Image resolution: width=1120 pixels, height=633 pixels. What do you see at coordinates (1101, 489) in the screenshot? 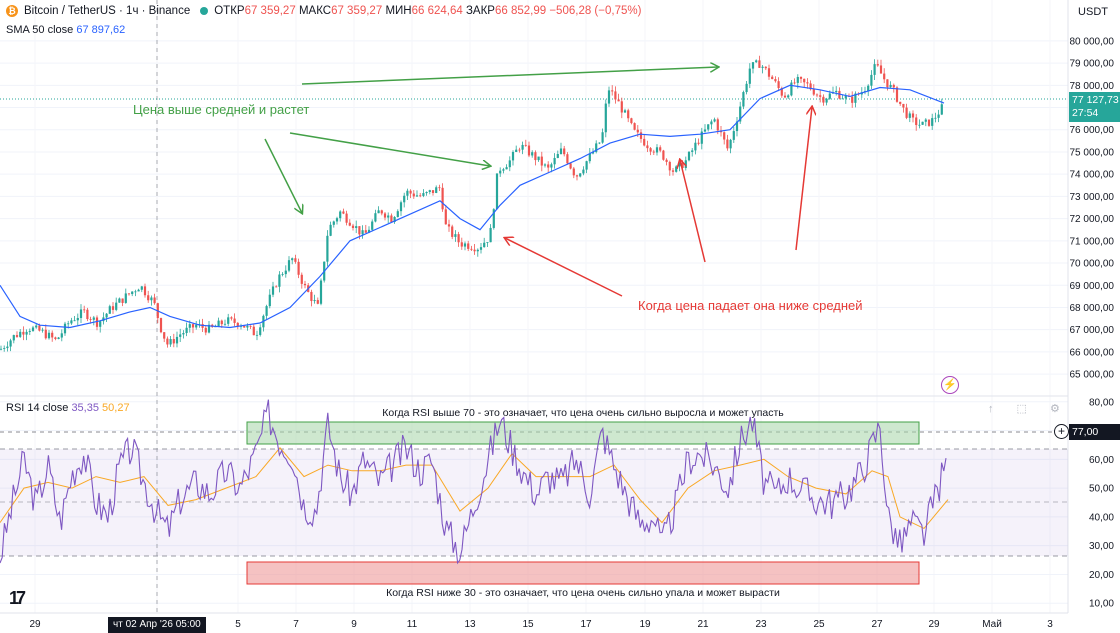
I see `rsi-tick-label: 50,00` at bounding box center [1101, 489].